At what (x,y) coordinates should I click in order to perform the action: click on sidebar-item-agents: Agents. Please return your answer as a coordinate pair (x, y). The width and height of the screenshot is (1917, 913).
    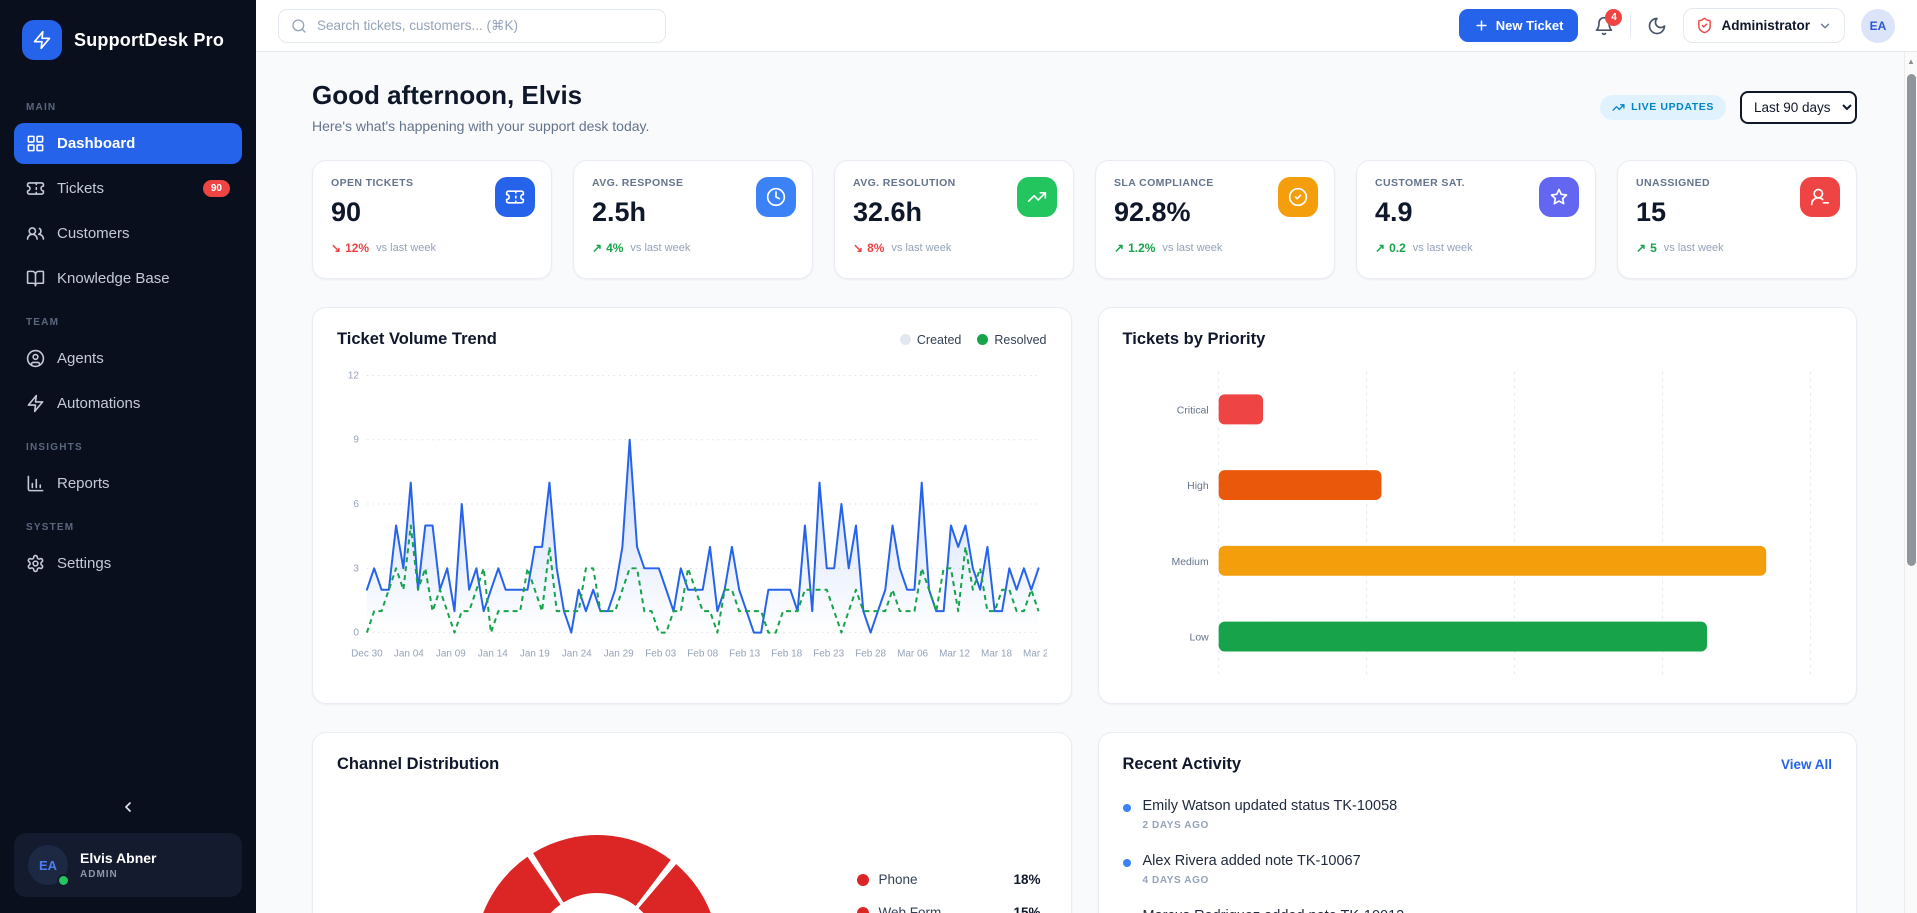
    Looking at the image, I should click on (128, 358).